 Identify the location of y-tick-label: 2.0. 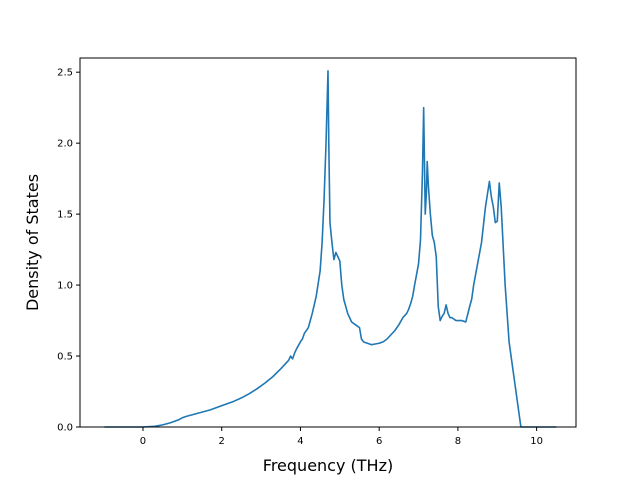
(65, 144).